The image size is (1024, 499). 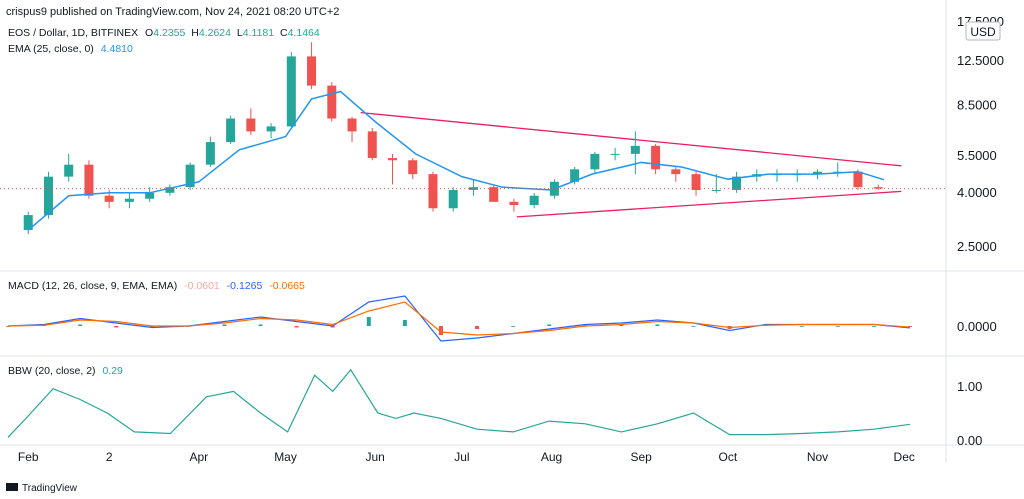 I want to click on time-tick-label: Nov, so click(x=817, y=457).